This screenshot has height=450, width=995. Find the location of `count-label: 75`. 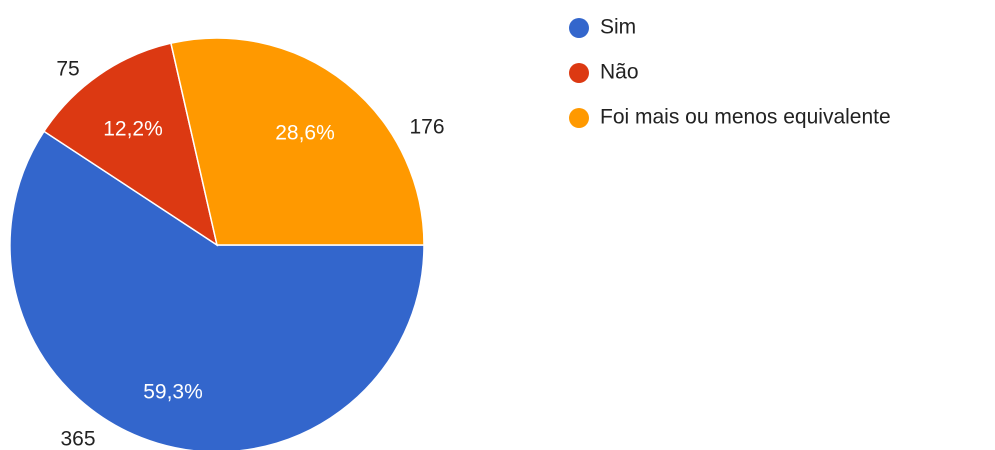

count-label: 75 is located at coordinates (67, 69).